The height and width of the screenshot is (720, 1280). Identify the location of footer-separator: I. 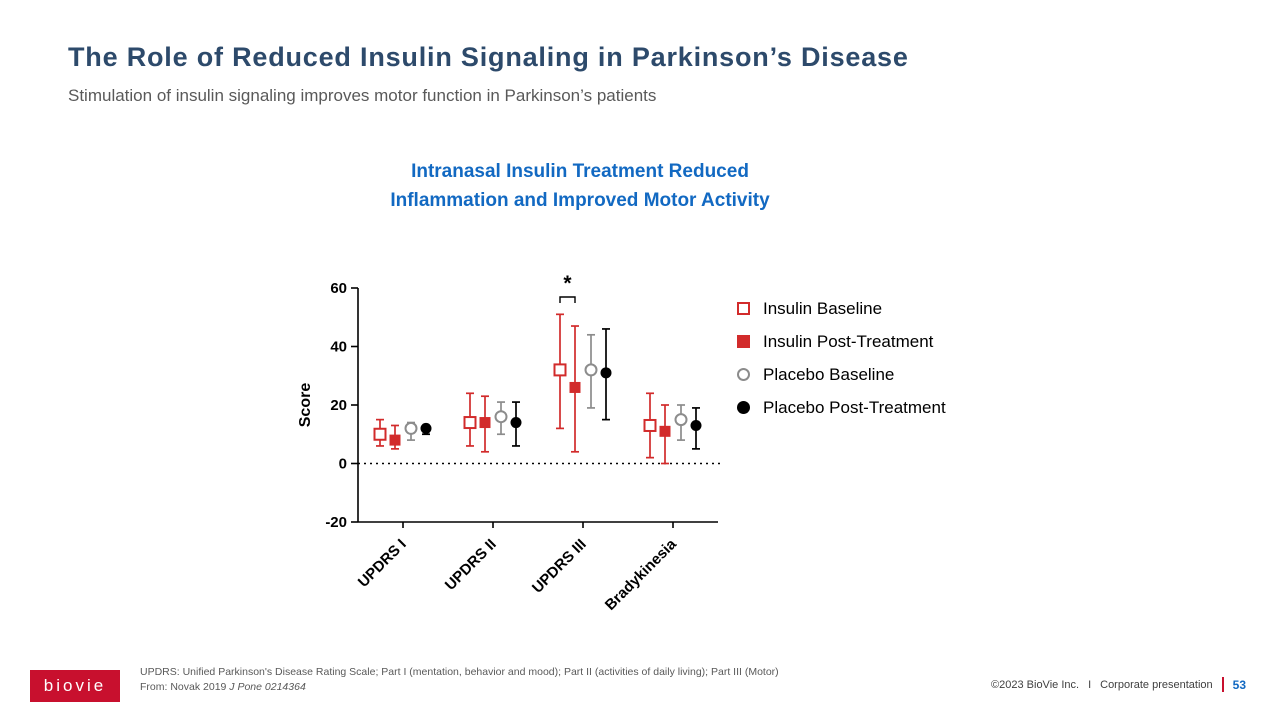
(1090, 684).